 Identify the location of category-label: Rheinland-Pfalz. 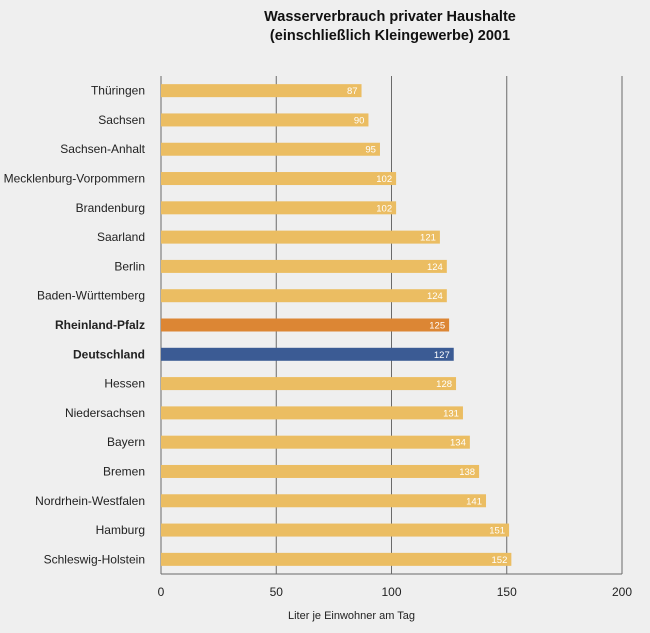
(100, 325).